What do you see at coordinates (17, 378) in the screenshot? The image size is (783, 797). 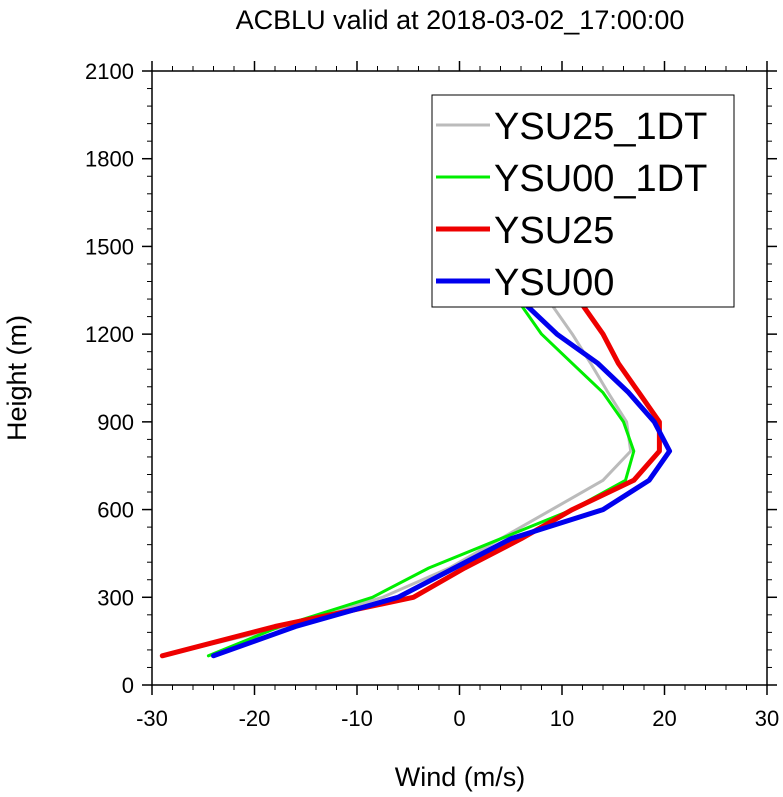 I see `y-axis-label: Height (m)` at bounding box center [17, 378].